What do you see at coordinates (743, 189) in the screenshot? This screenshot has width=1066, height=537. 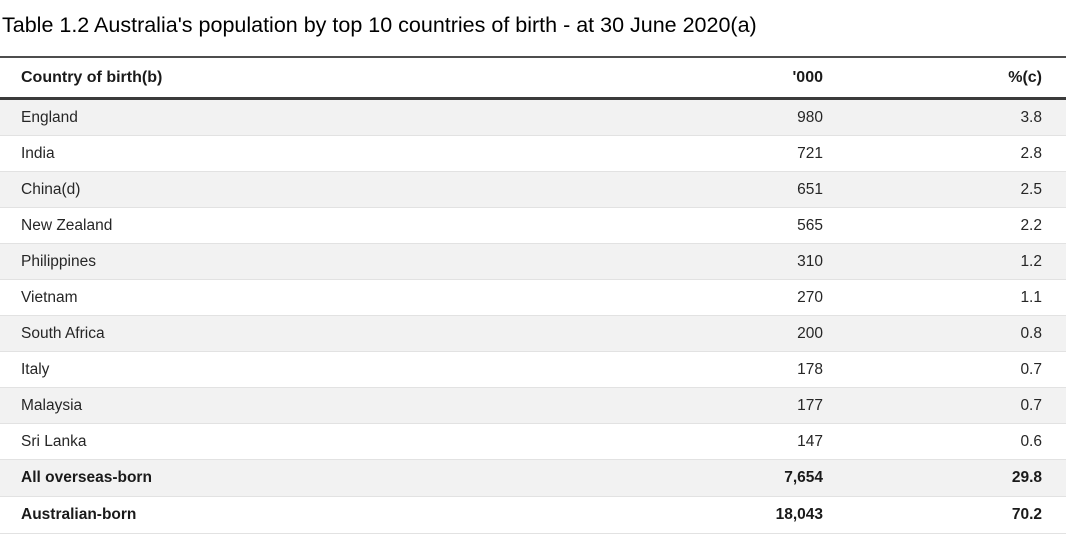 I see `thousands-cell: 651` at bounding box center [743, 189].